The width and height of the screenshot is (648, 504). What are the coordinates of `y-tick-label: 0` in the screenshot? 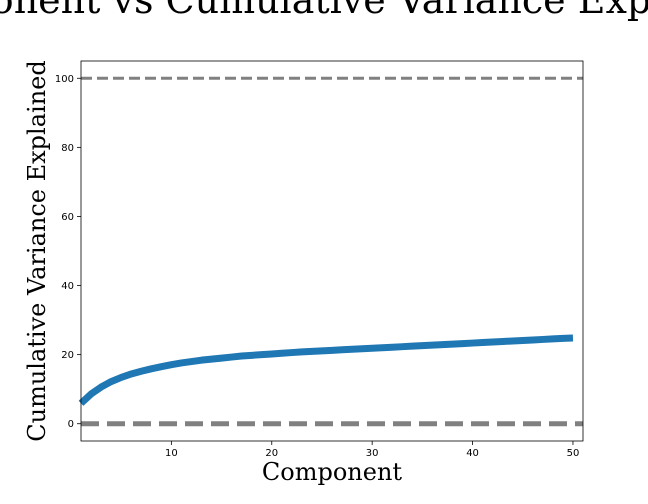 It's located at (71, 424).